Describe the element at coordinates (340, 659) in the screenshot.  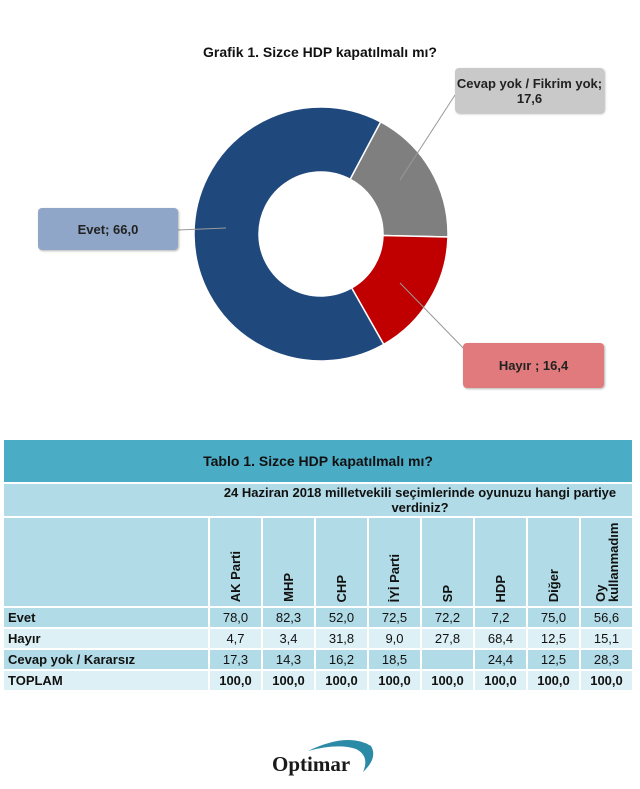
I see `table-cell: 16,2` at that location.